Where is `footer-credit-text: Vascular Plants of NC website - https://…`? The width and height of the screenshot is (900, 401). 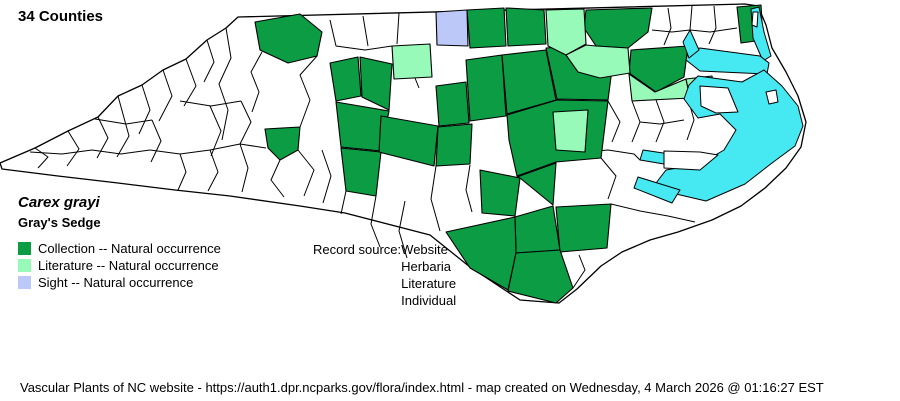 footer-credit-text: Vascular Plants of NC website - https://… is located at coordinates (422, 387).